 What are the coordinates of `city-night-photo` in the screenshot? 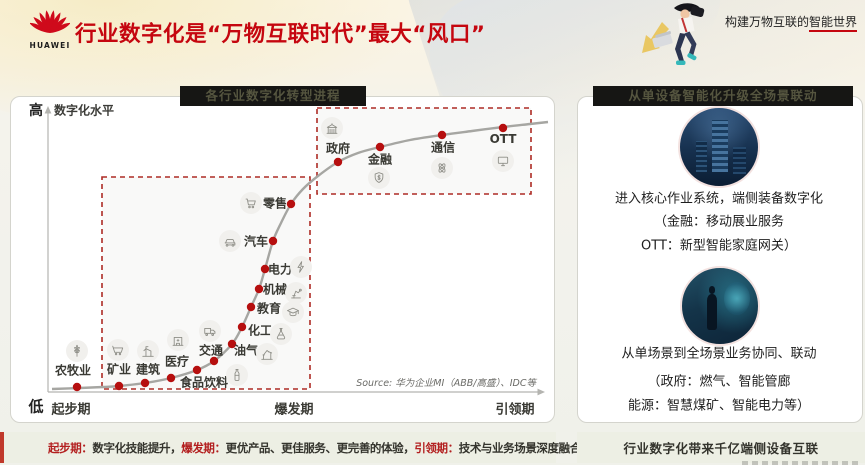 It's located at (719, 147).